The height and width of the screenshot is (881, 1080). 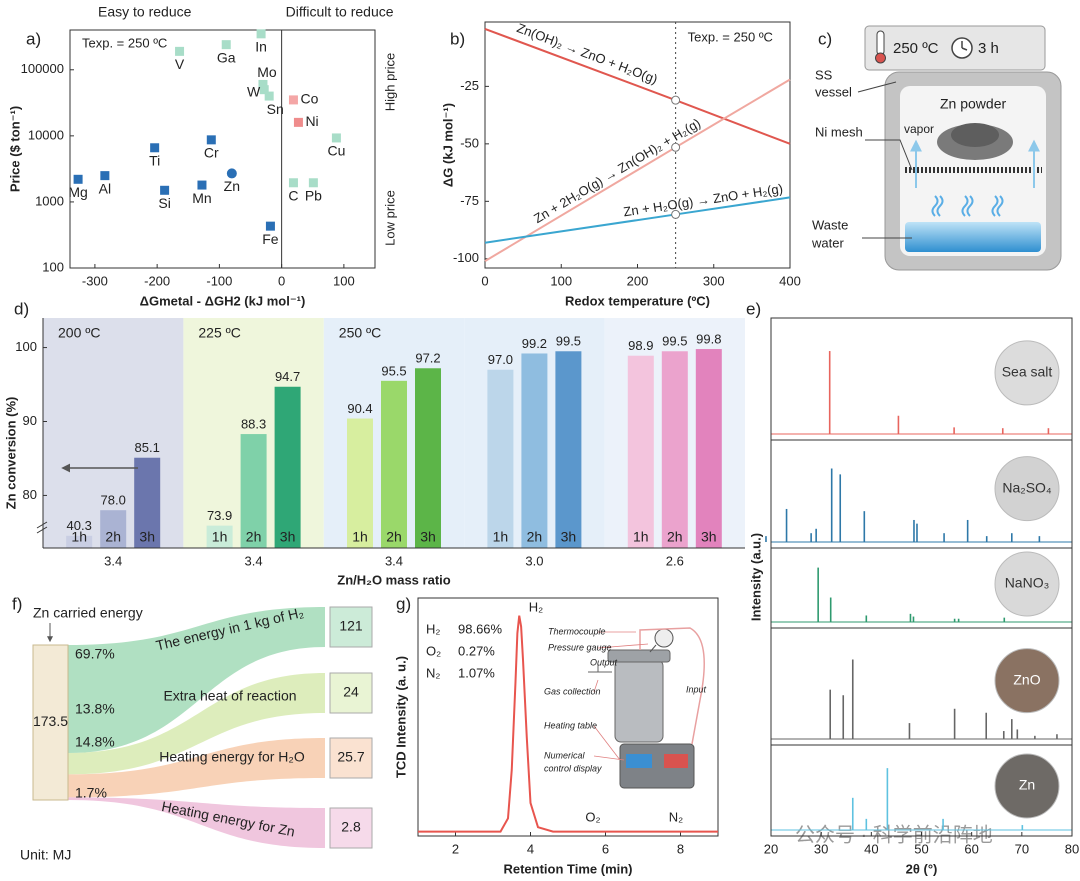 I want to click on y-tick-label: -100, so click(x=466, y=257).